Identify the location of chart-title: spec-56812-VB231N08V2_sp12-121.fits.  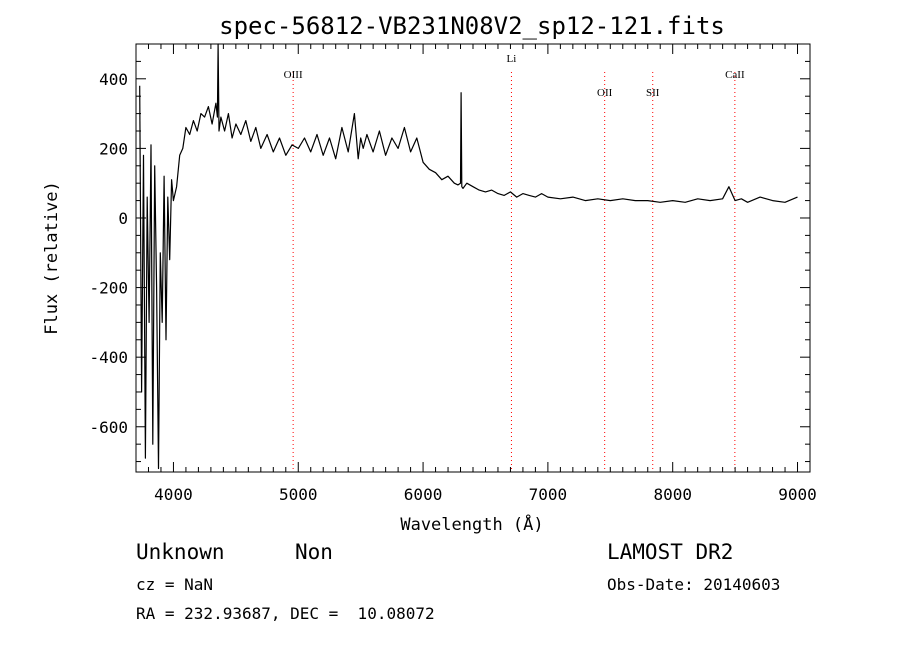
(472, 26).